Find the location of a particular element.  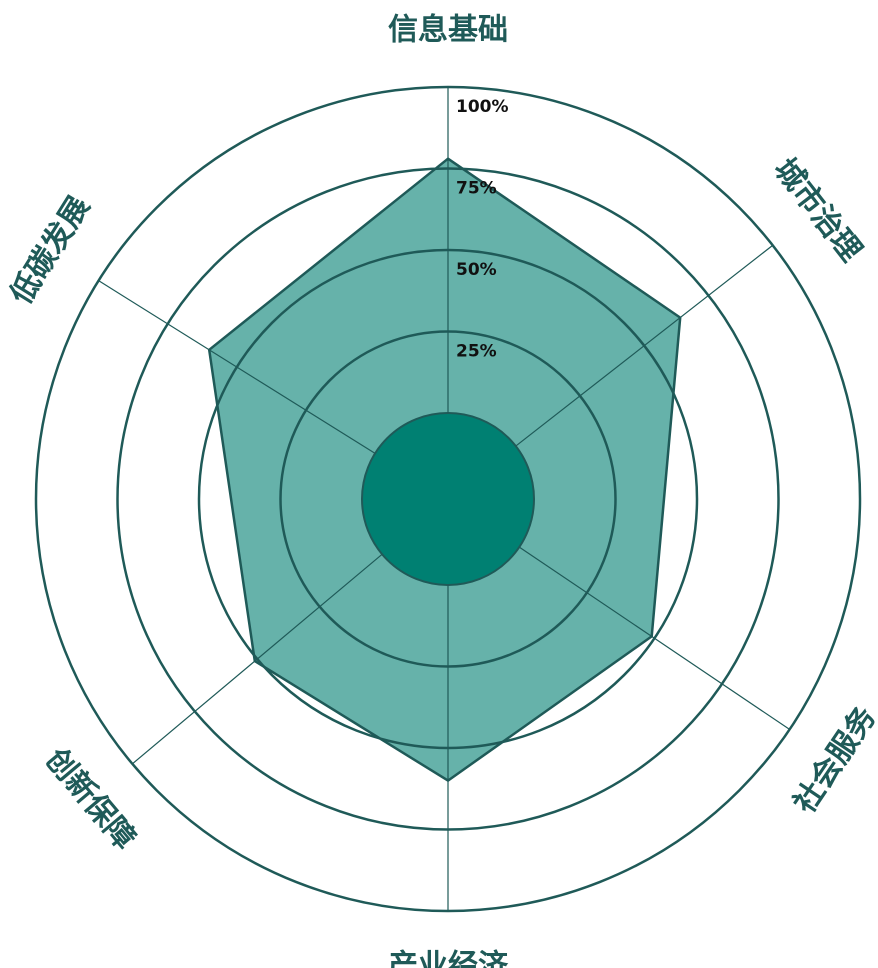

r-tick-label: 50% is located at coordinates (476, 270).